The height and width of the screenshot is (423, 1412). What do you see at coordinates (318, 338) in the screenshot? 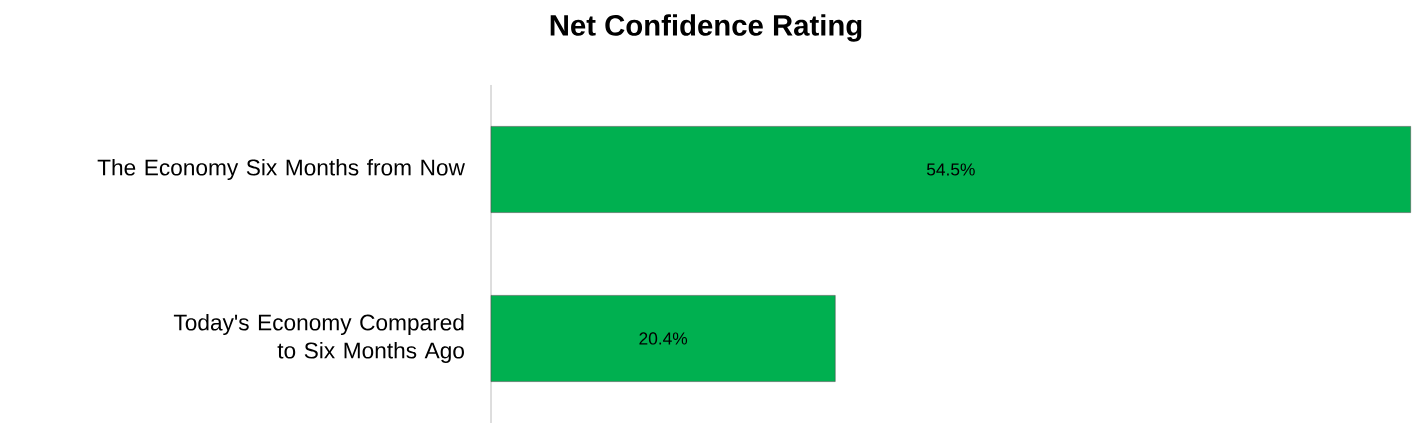
I see `y-tick-label: Today's Economy Compared to Six Months Ago` at bounding box center [318, 338].